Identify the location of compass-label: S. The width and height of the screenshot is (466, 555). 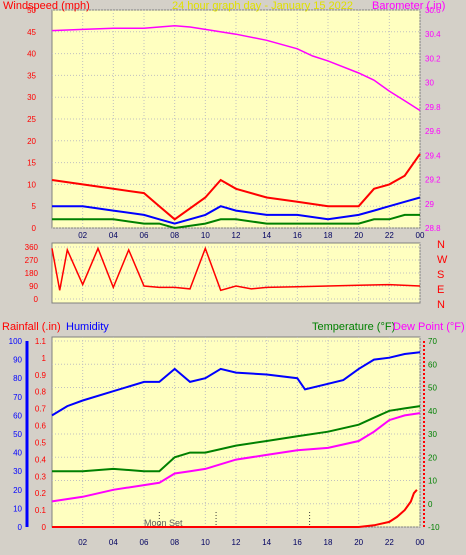
(440, 275).